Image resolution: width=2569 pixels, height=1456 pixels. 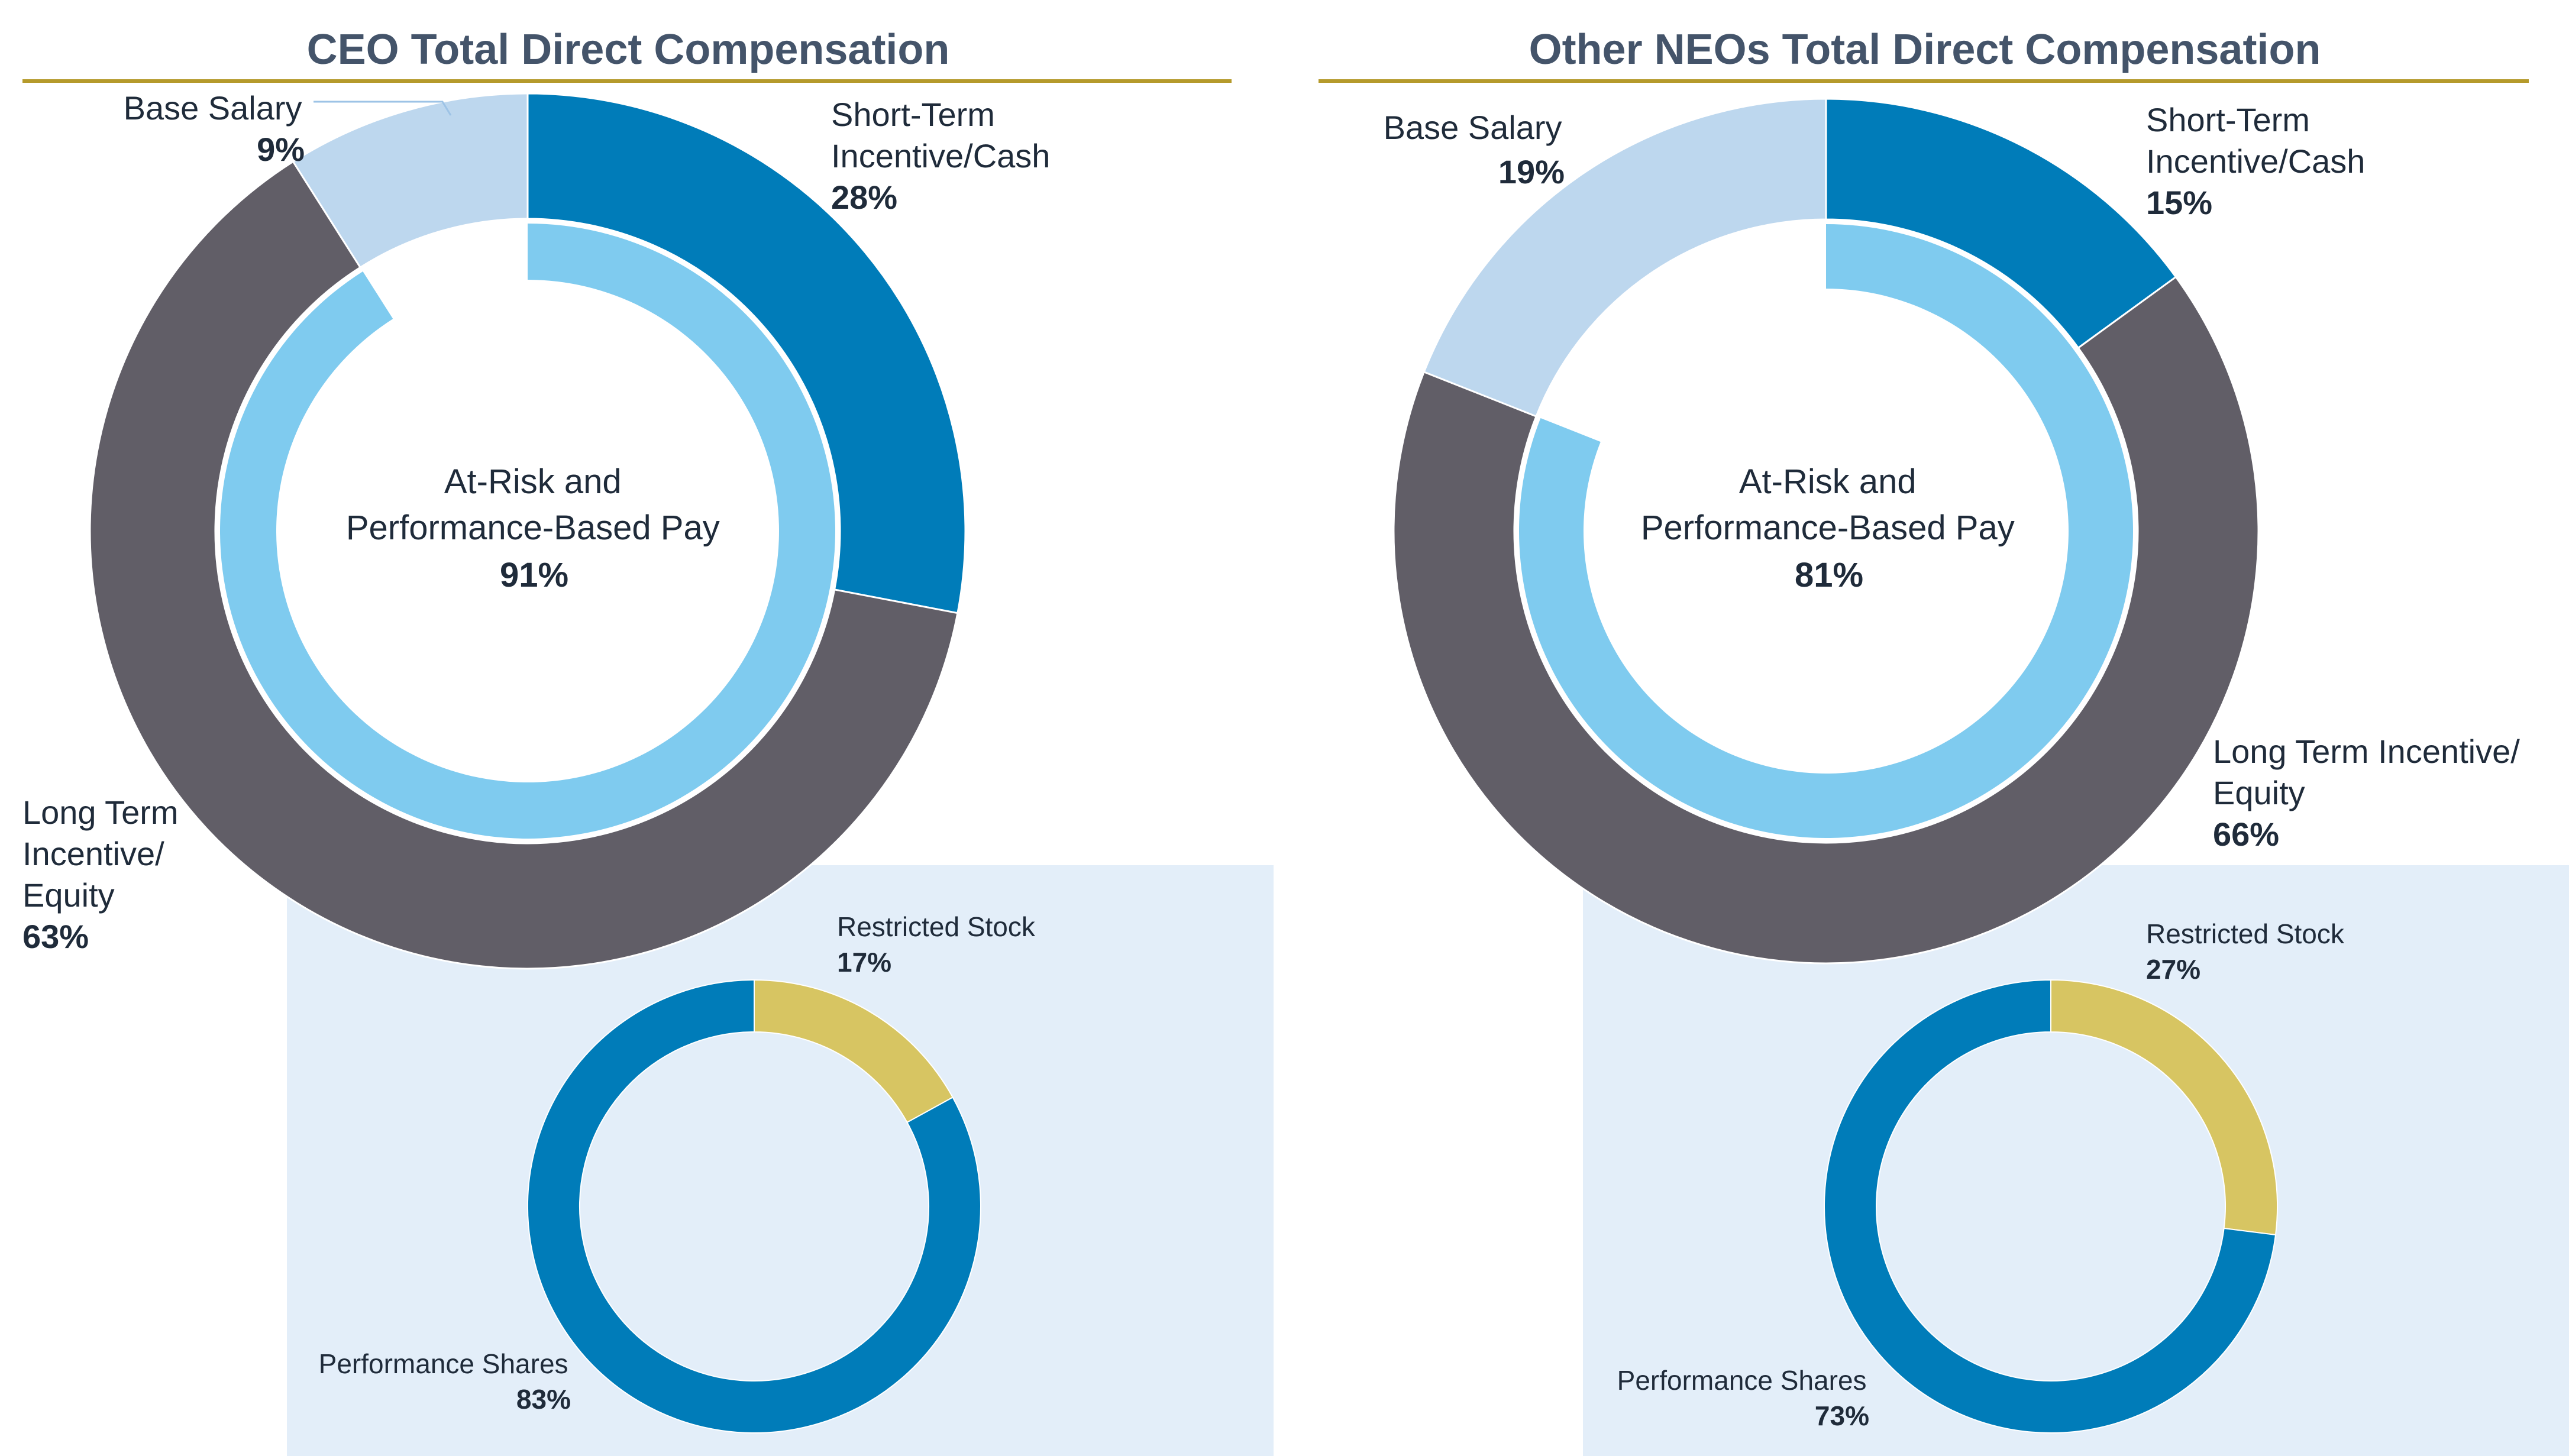 What do you see at coordinates (214, 128) in the screenshot?
I see `ceo-base-salary-label: Base Salary 9%` at bounding box center [214, 128].